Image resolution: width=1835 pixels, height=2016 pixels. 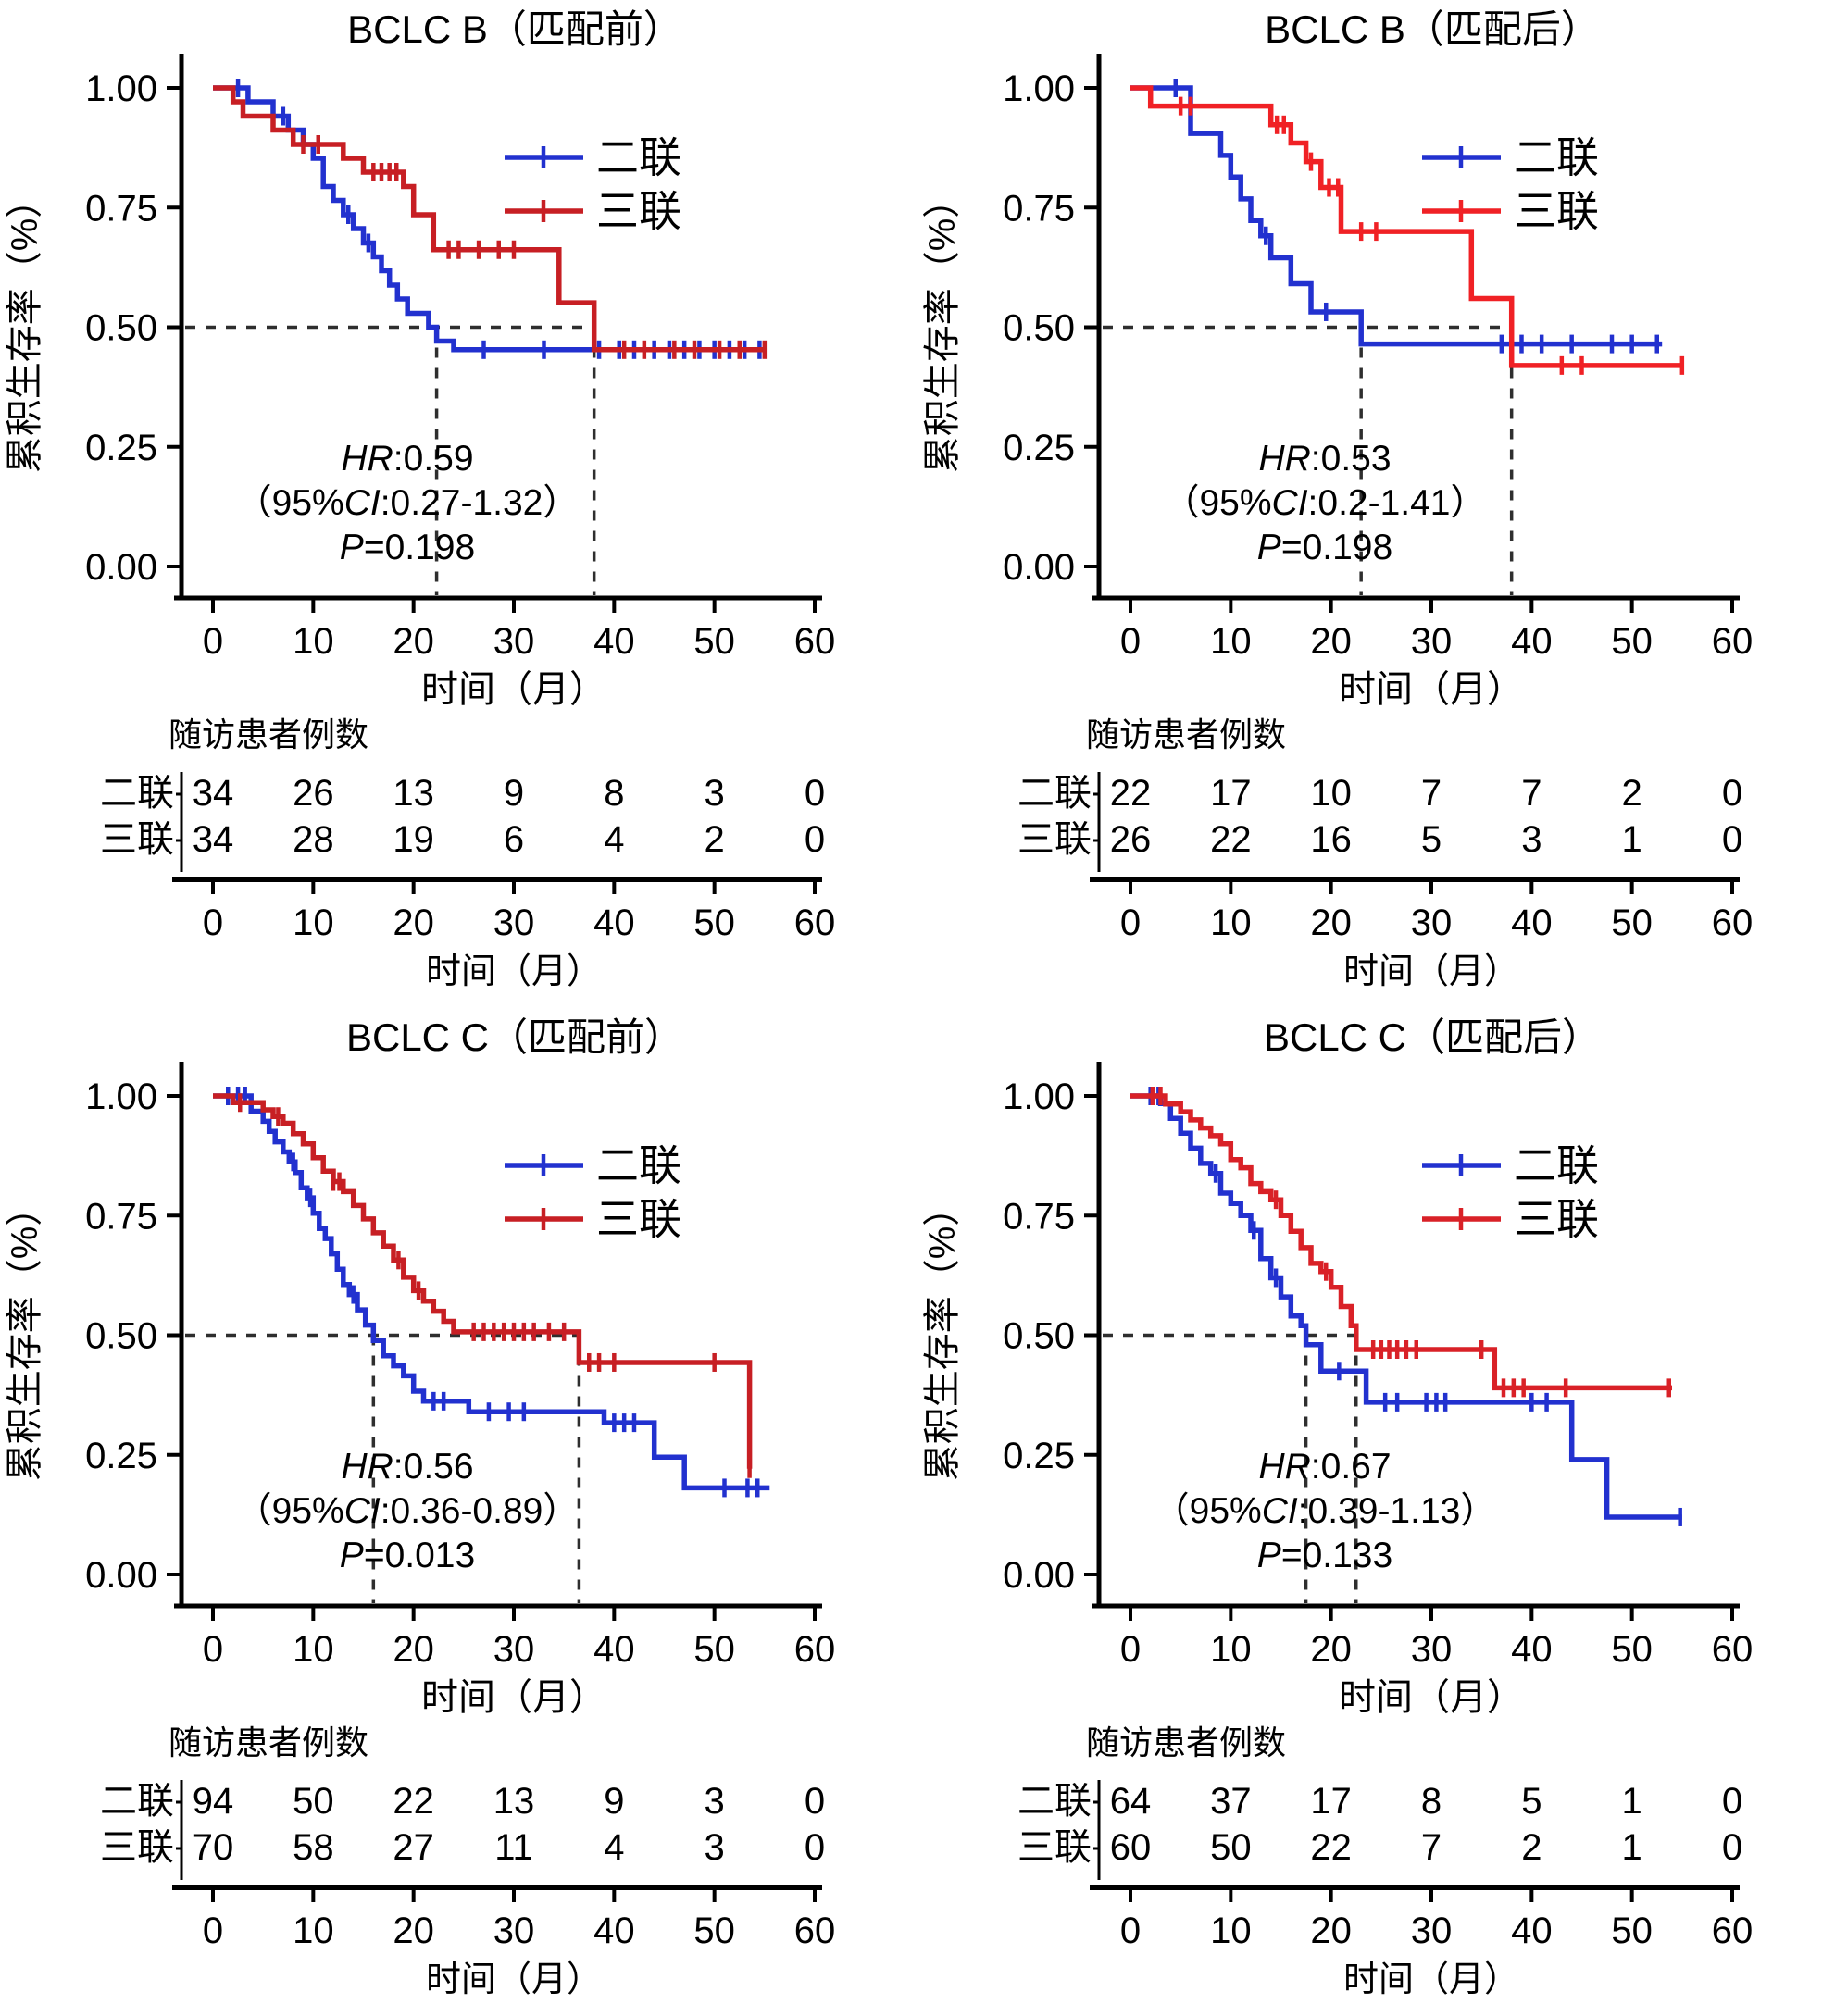 I want to click on risk-count: 17, so click(x=1231, y=793).